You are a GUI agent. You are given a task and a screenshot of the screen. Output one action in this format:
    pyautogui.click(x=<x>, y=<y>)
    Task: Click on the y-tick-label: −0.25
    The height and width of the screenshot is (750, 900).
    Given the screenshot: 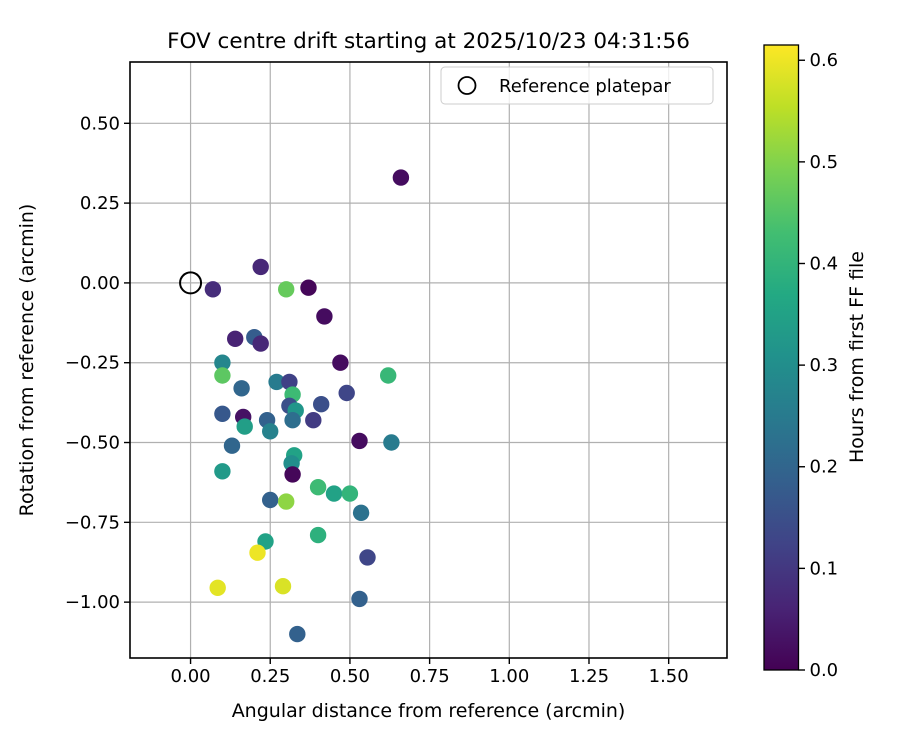 What is the action you would take?
    pyautogui.click(x=92, y=363)
    